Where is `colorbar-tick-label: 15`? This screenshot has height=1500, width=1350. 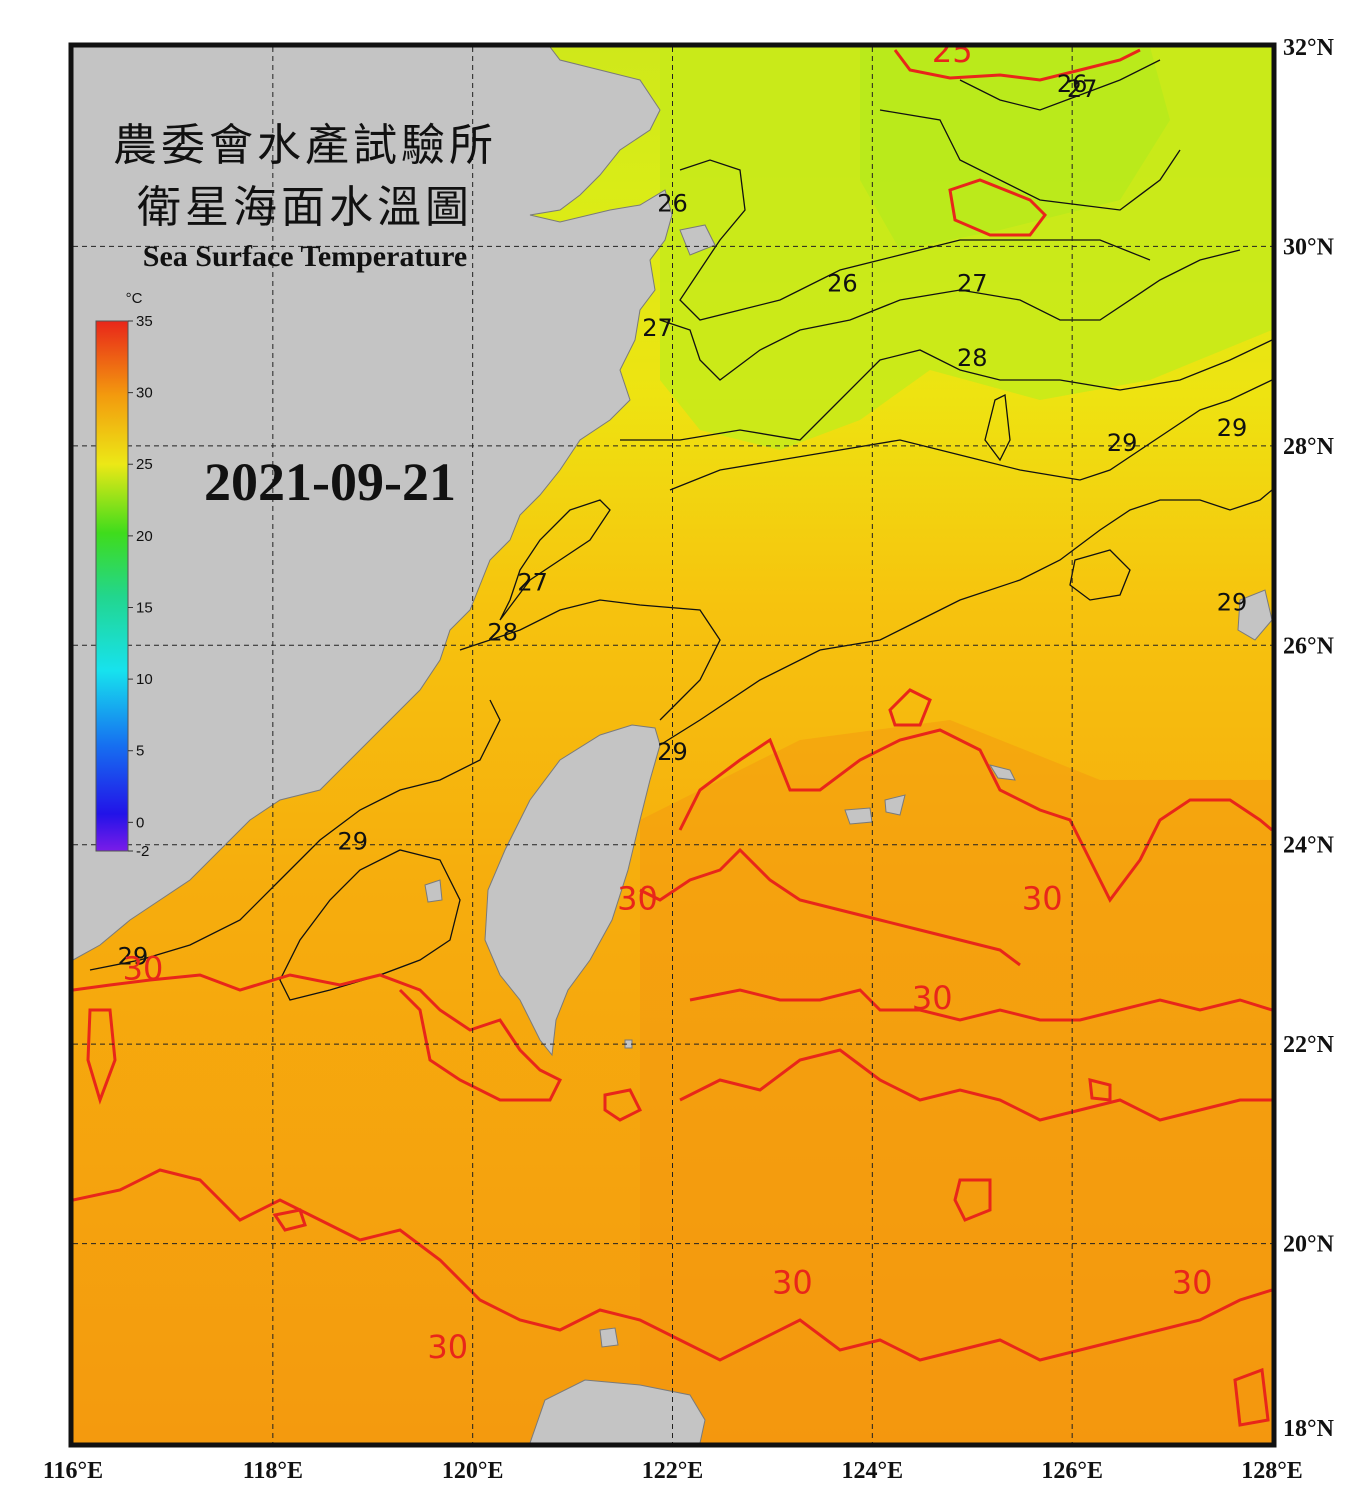
colorbar-tick-label: 15 is located at coordinates (144, 607).